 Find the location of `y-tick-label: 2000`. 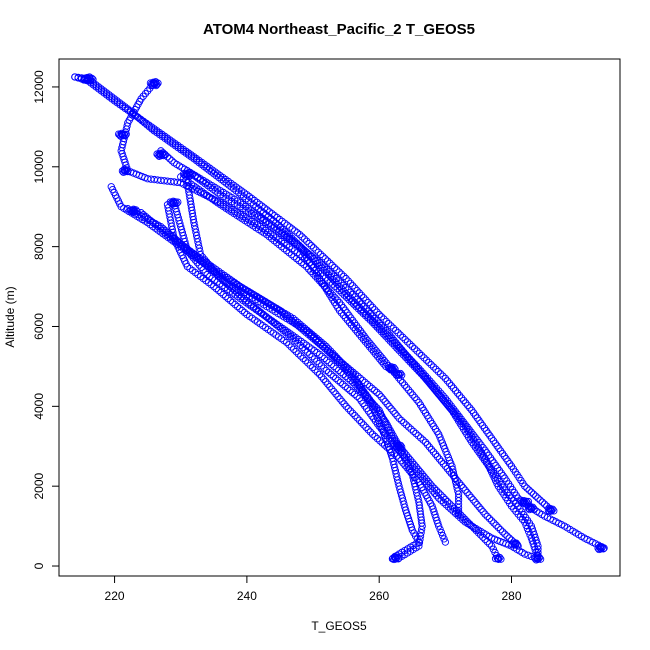

y-tick-label: 2000 is located at coordinates (39, 486).